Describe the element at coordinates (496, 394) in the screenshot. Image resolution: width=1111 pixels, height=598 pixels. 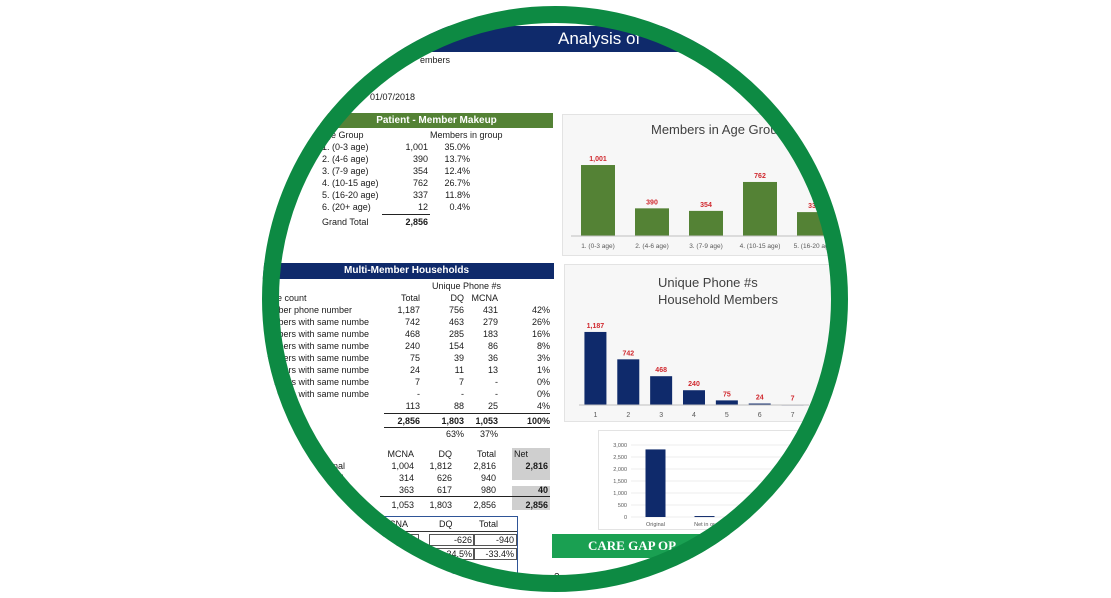
I see `hh-cell-mcna: -` at that location.